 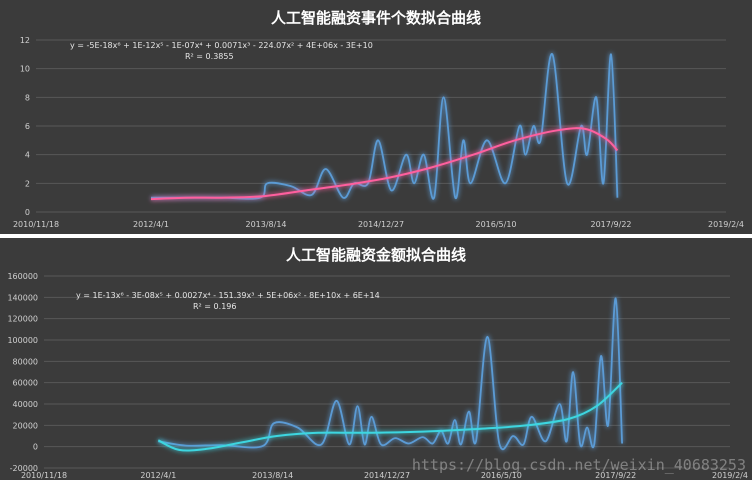 What do you see at coordinates (25, 361) in the screenshot?
I see `y-tick-label: 80000` at bounding box center [25, 361].